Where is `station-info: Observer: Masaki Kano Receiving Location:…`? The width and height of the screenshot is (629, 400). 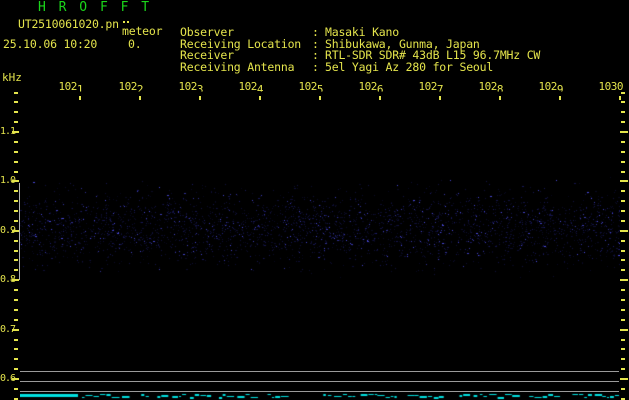 station-info: Observer: Masaki Kano Receiving Location:… is located at coordinates (360, 39).